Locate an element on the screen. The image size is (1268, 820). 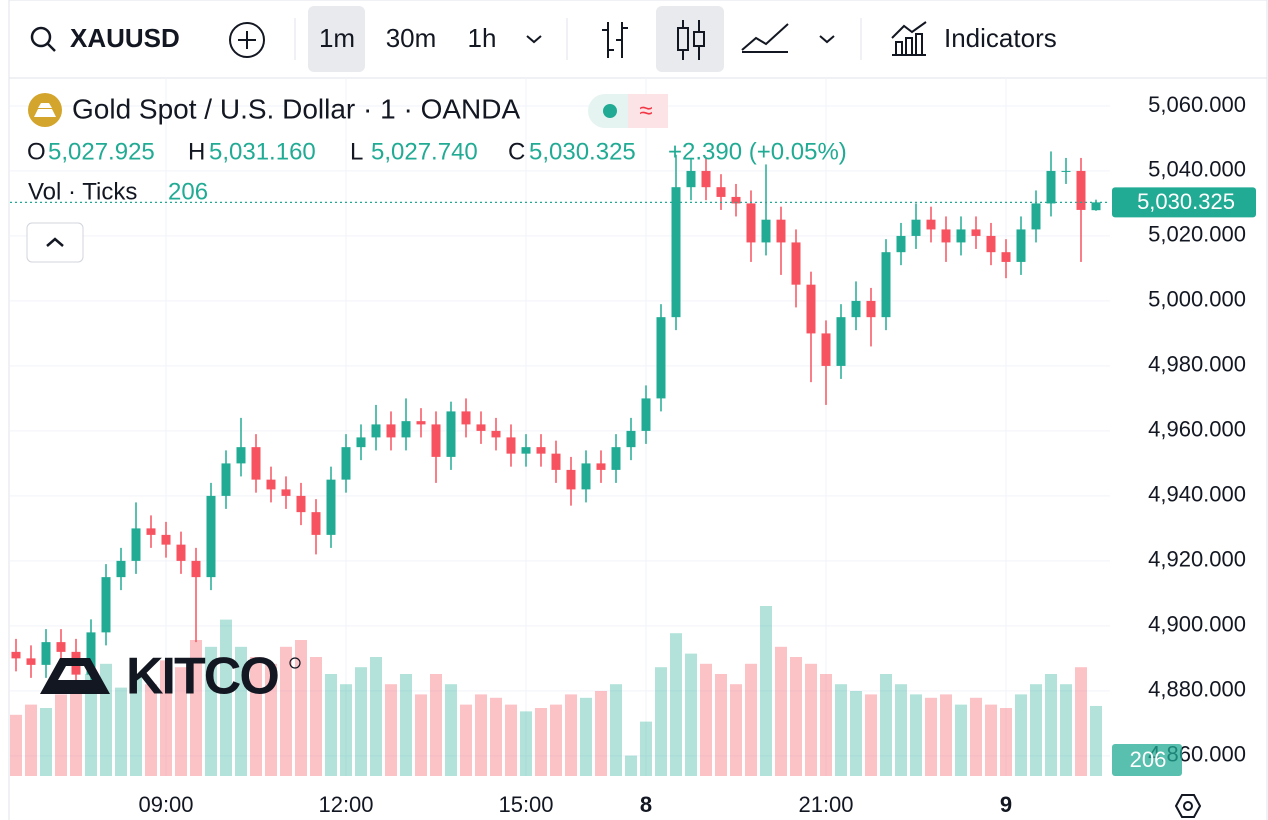
bars-icon is located at coordinates (615, 40).